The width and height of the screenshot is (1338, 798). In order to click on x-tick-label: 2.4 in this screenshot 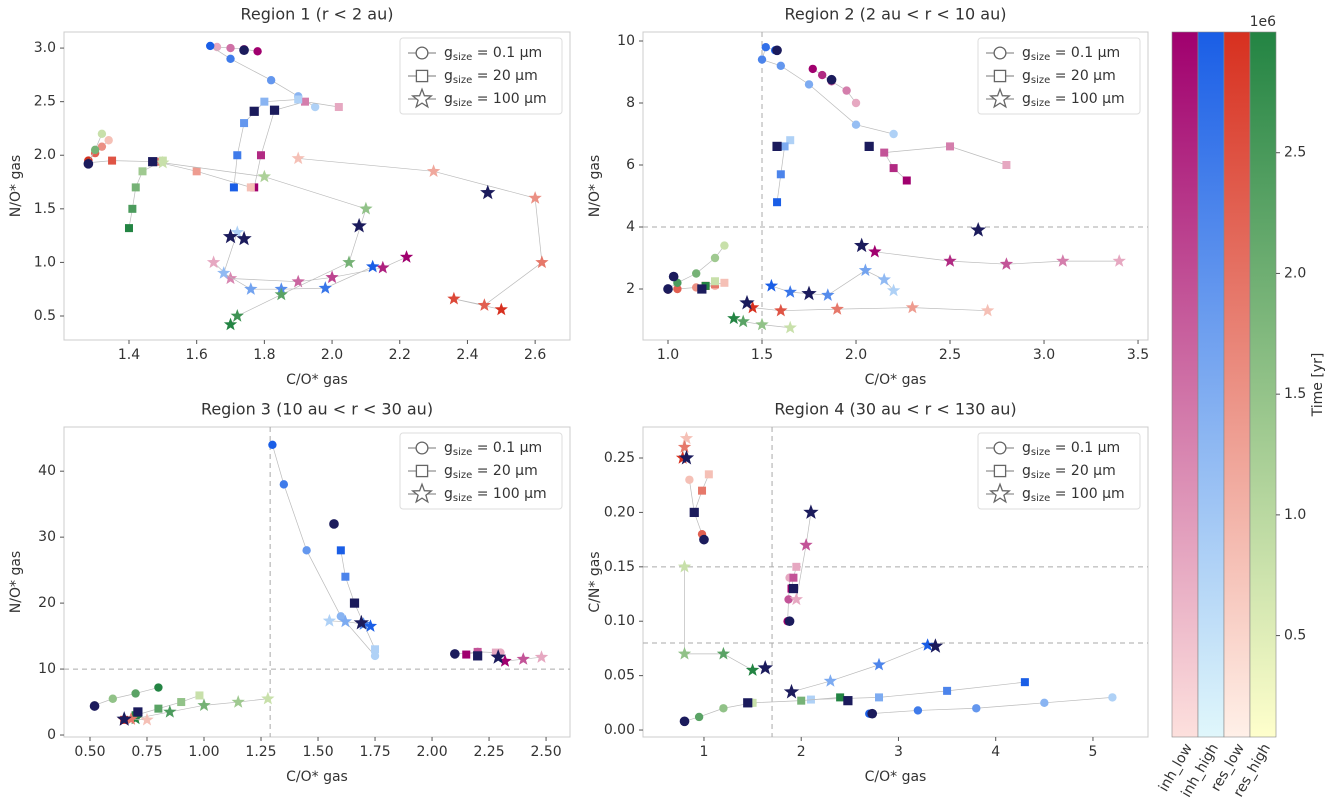, I will do `click(467, 355)`.